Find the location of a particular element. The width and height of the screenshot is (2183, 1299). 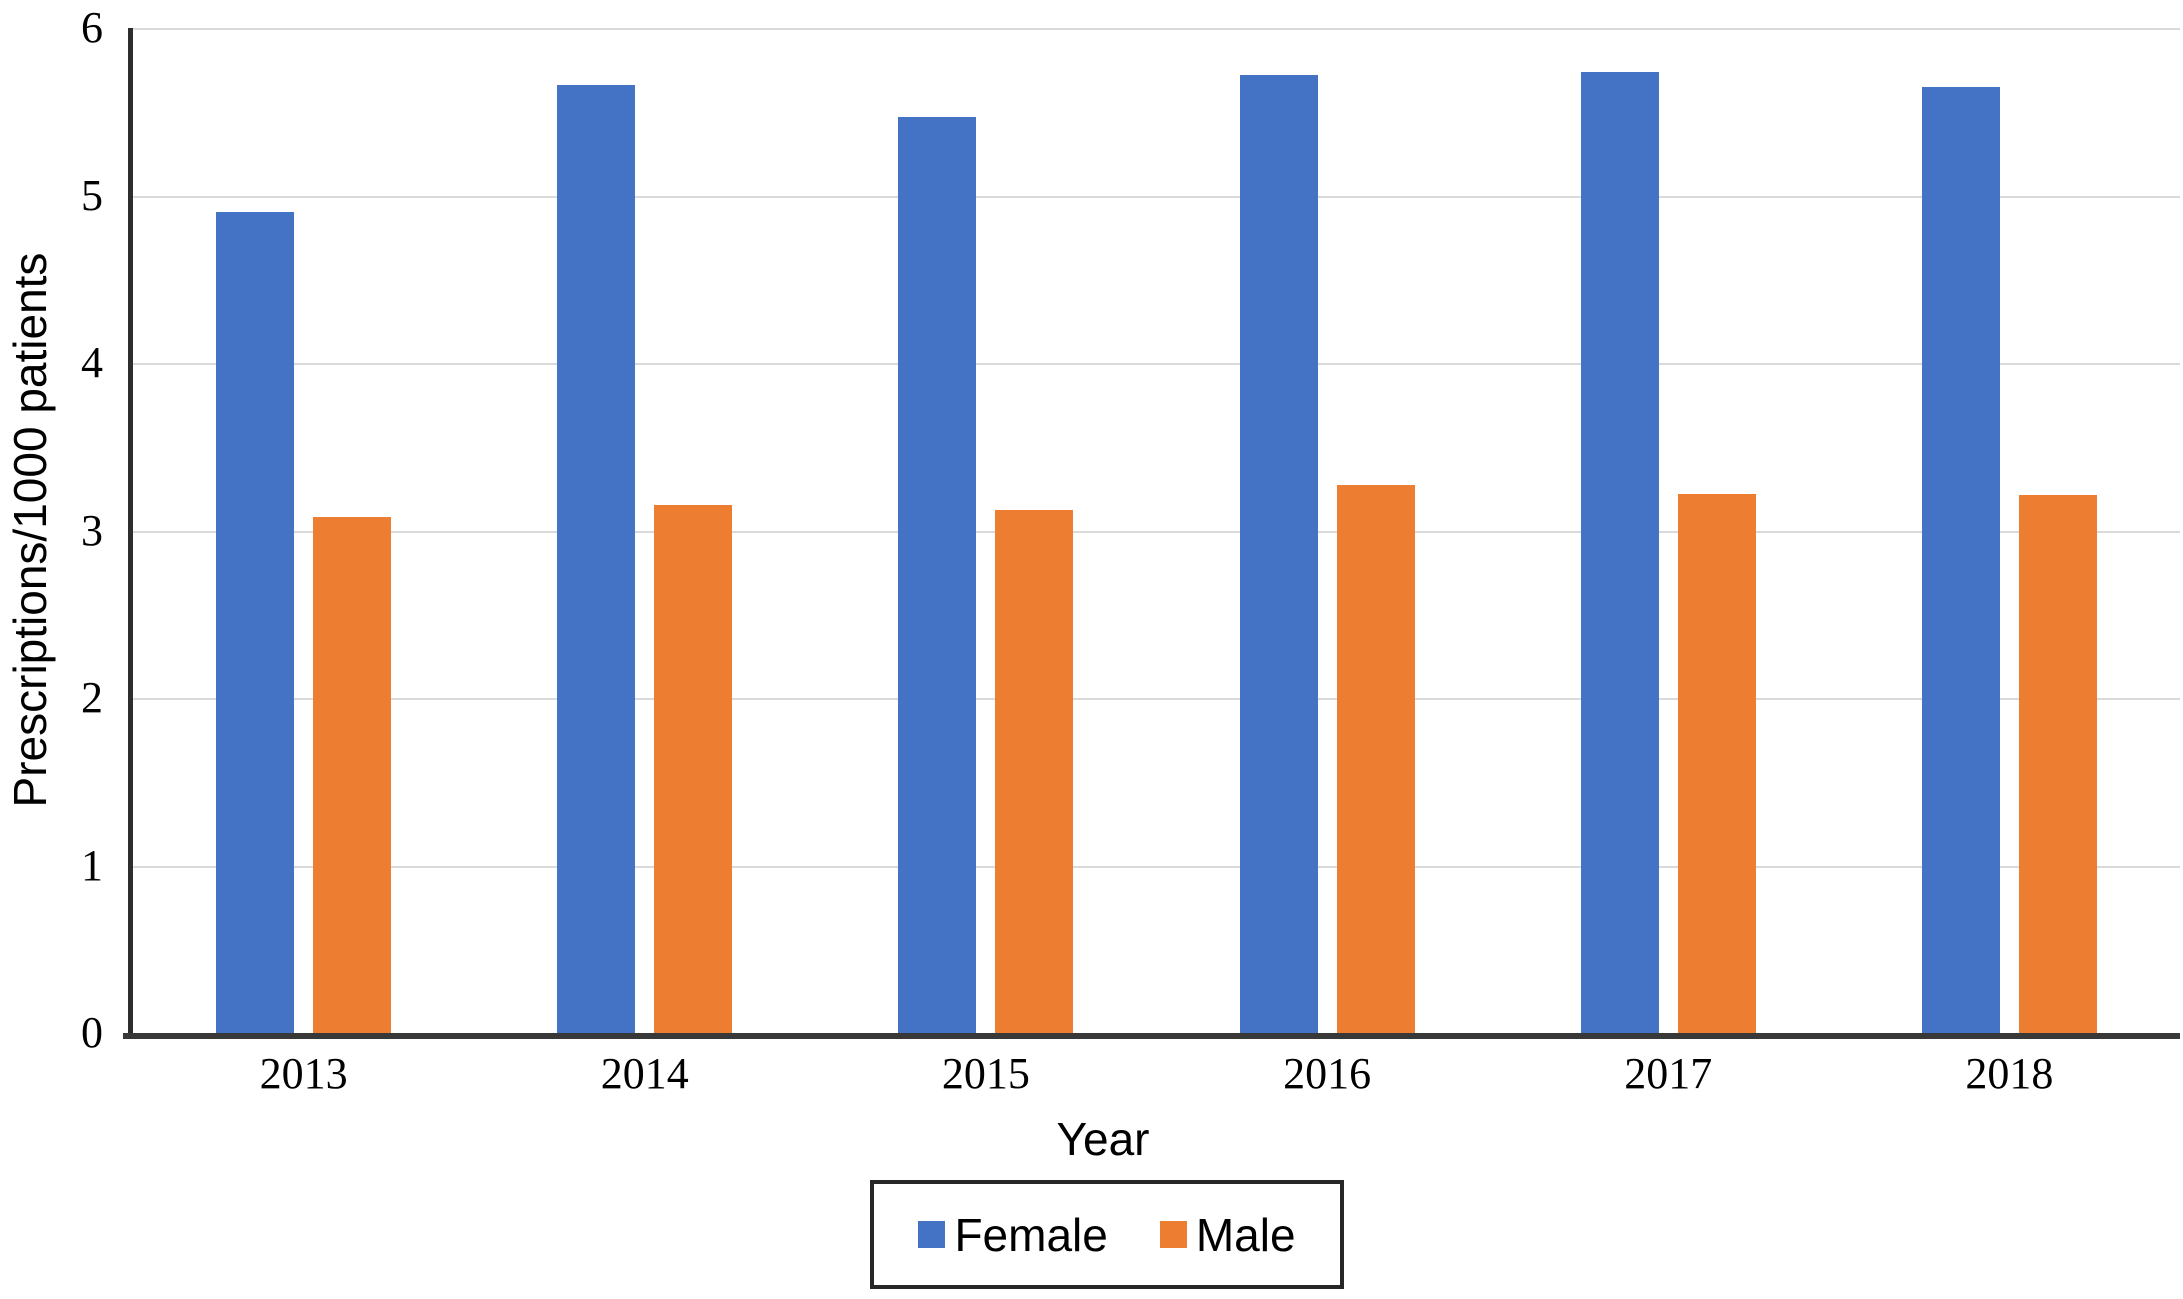

bar-male-2017 is located at coordinates (1716, 763).